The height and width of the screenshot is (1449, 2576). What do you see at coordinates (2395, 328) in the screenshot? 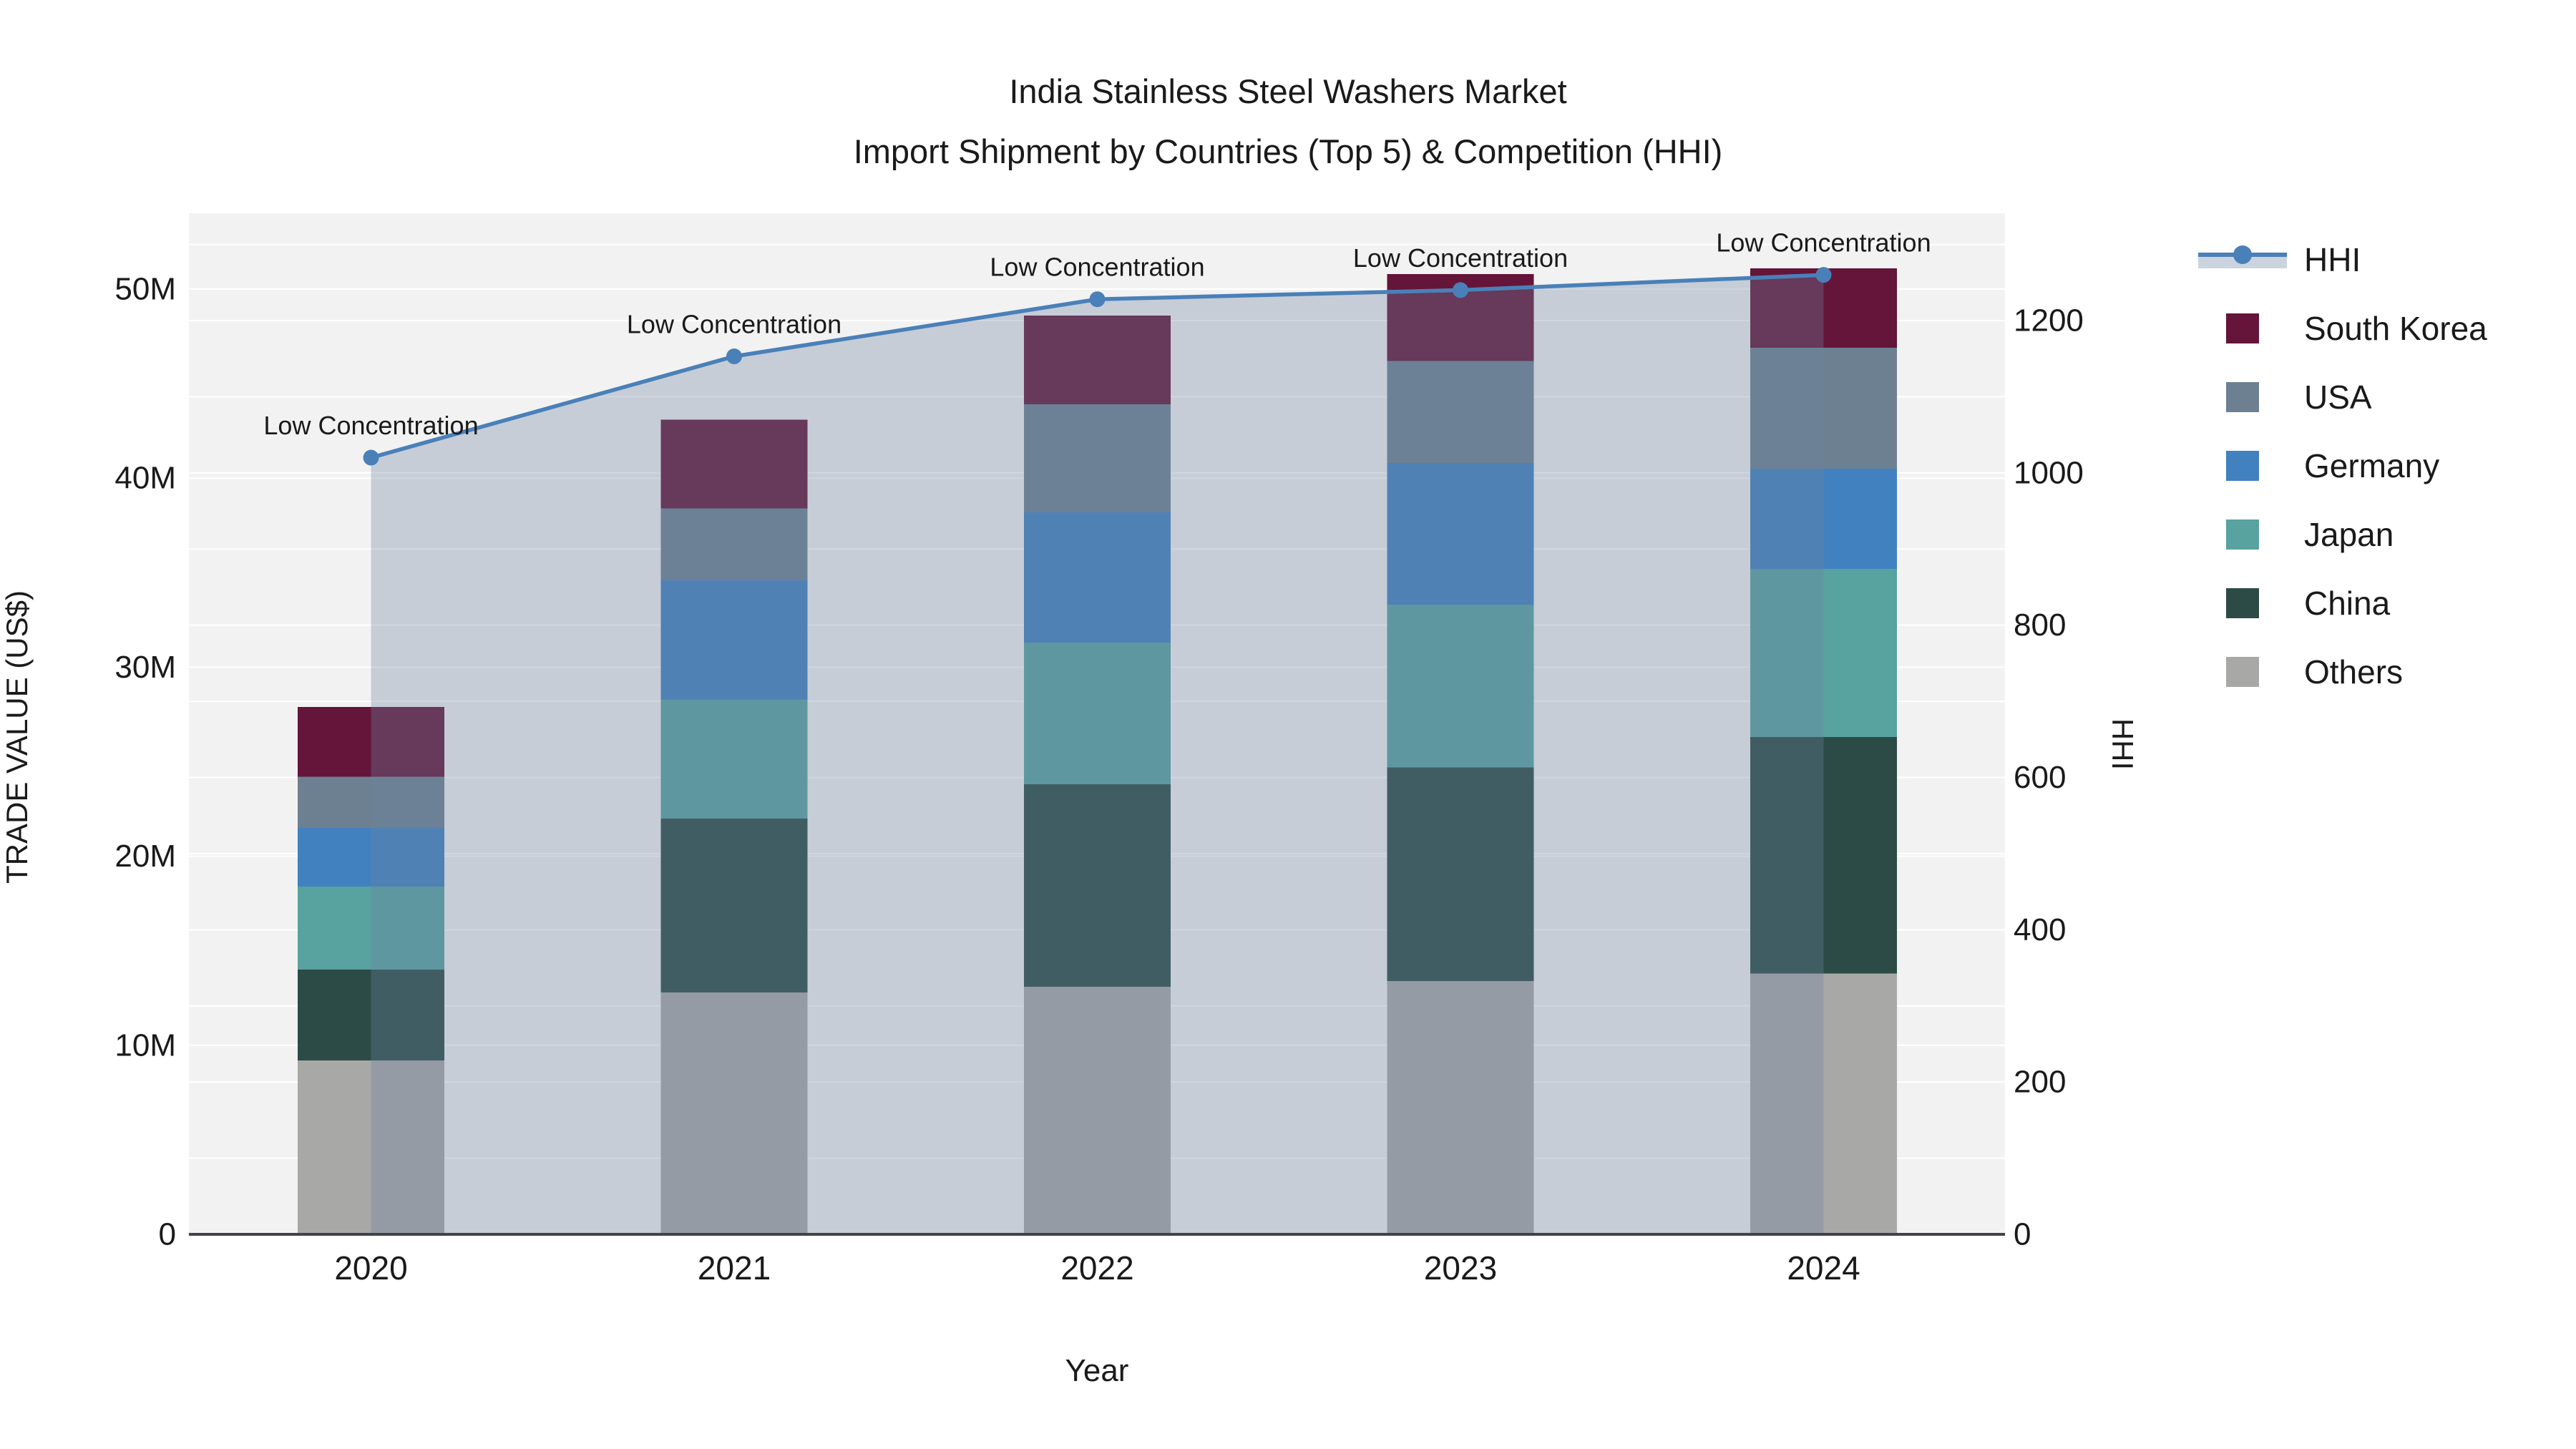
I see `legend-label-south-korea: South Korea` at bounding box center [2395, 328].